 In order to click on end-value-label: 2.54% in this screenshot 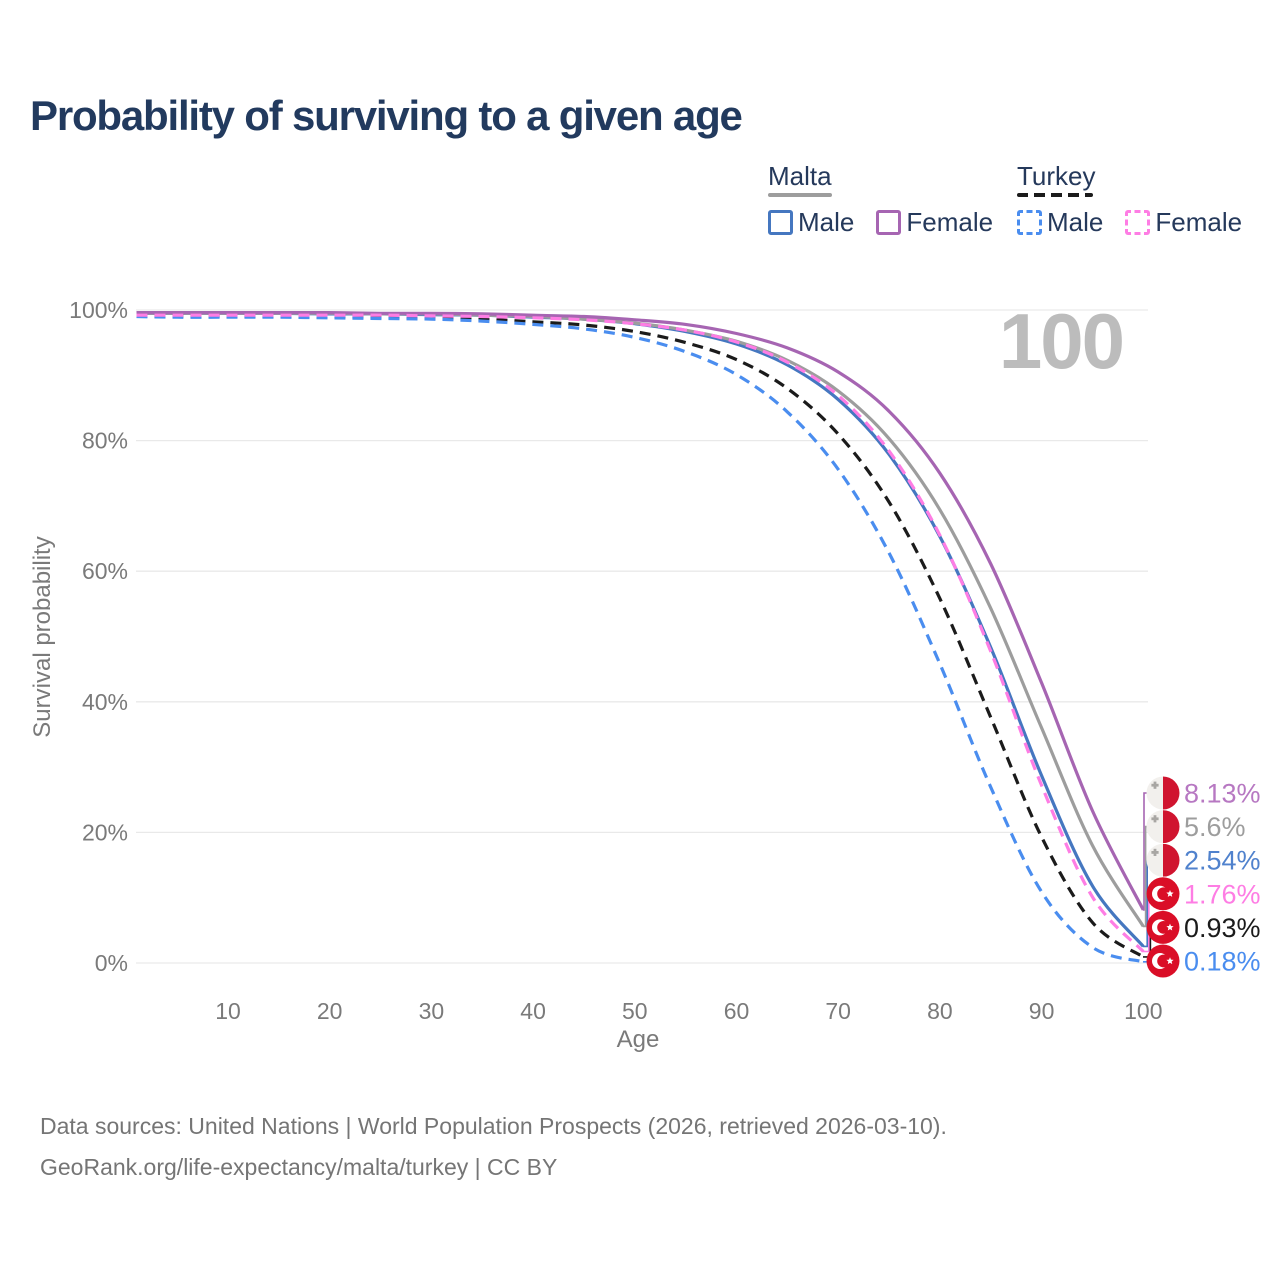, I will do `click(1222, 861)`.